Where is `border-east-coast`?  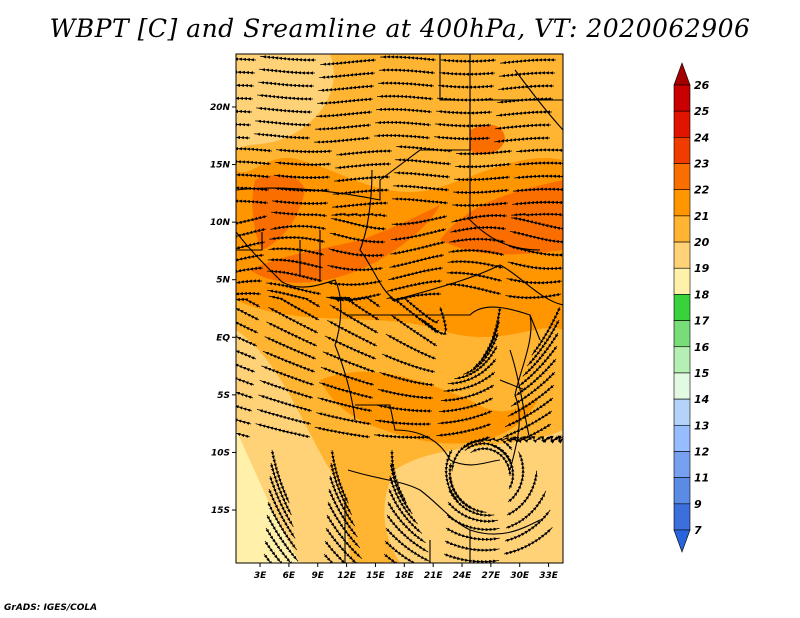 border-east-coast is located at coordinates (520, 392).